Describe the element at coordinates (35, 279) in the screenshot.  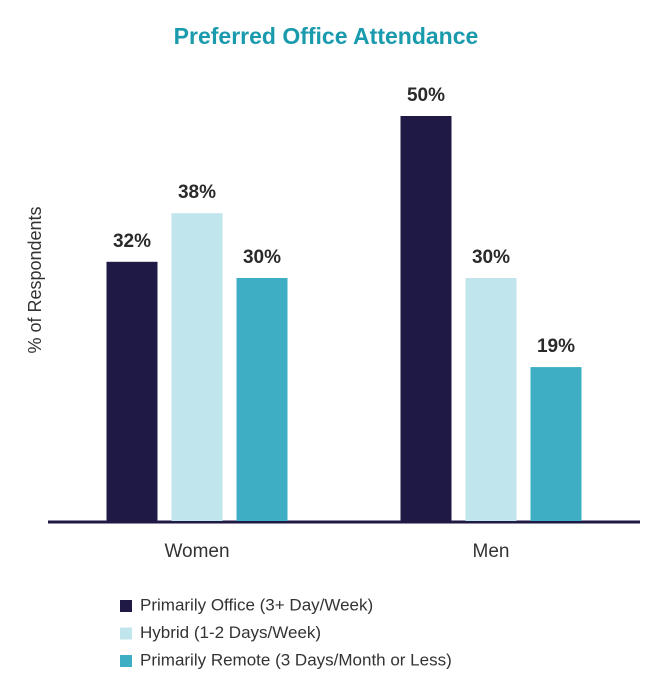
I see `y-axis-title: % of Respondents` at that location.